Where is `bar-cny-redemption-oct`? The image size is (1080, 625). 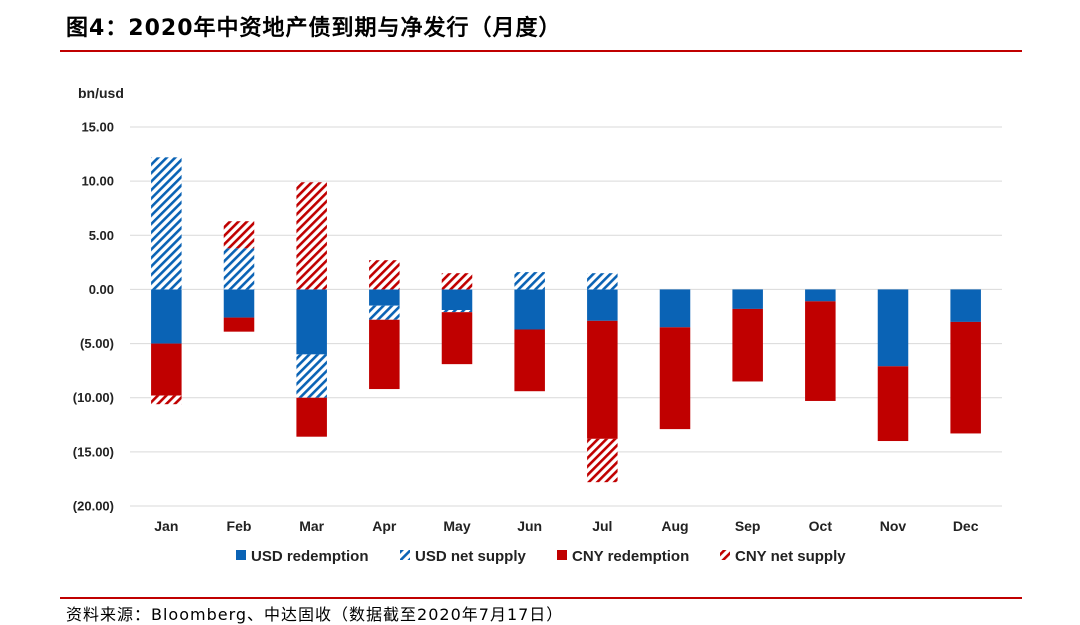 bar-cny-redemption-oct is located at coordinates (820, 351).